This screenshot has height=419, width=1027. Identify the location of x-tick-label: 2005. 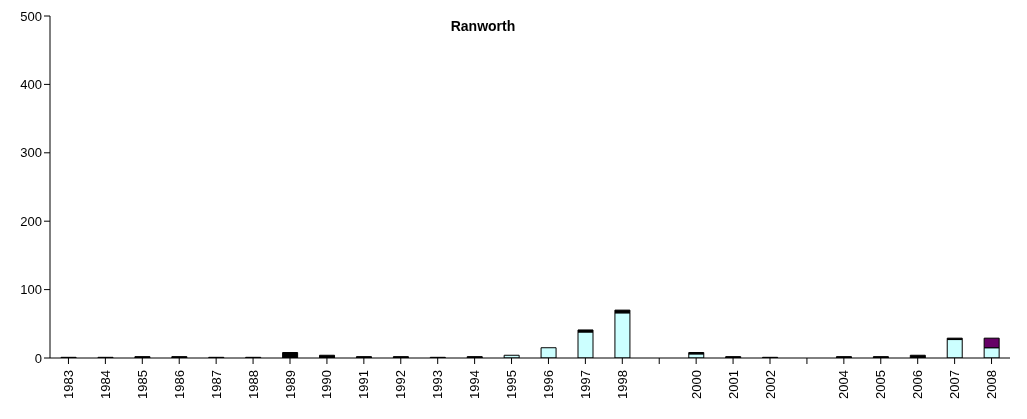
(881, 384).